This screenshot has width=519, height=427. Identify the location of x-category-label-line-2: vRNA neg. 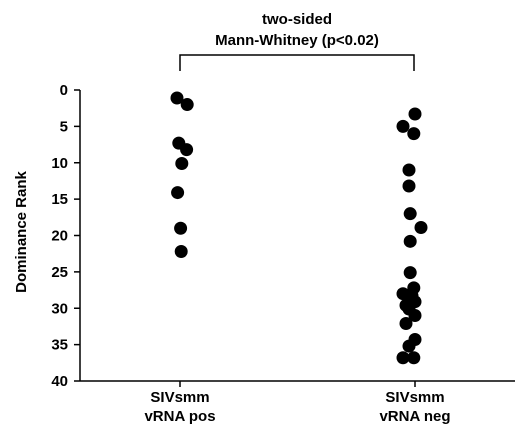
(414, 416).